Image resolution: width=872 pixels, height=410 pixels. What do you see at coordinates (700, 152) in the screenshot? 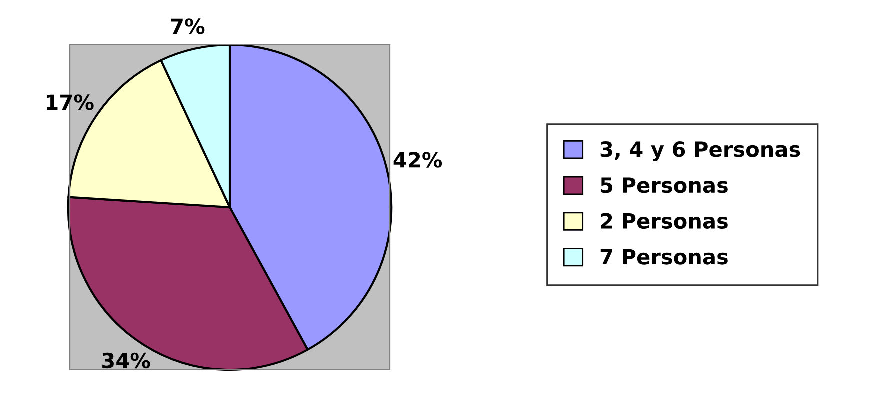
I see `legend-label: 3, 4 y 6 Personas` at bounding box center [700, 152].